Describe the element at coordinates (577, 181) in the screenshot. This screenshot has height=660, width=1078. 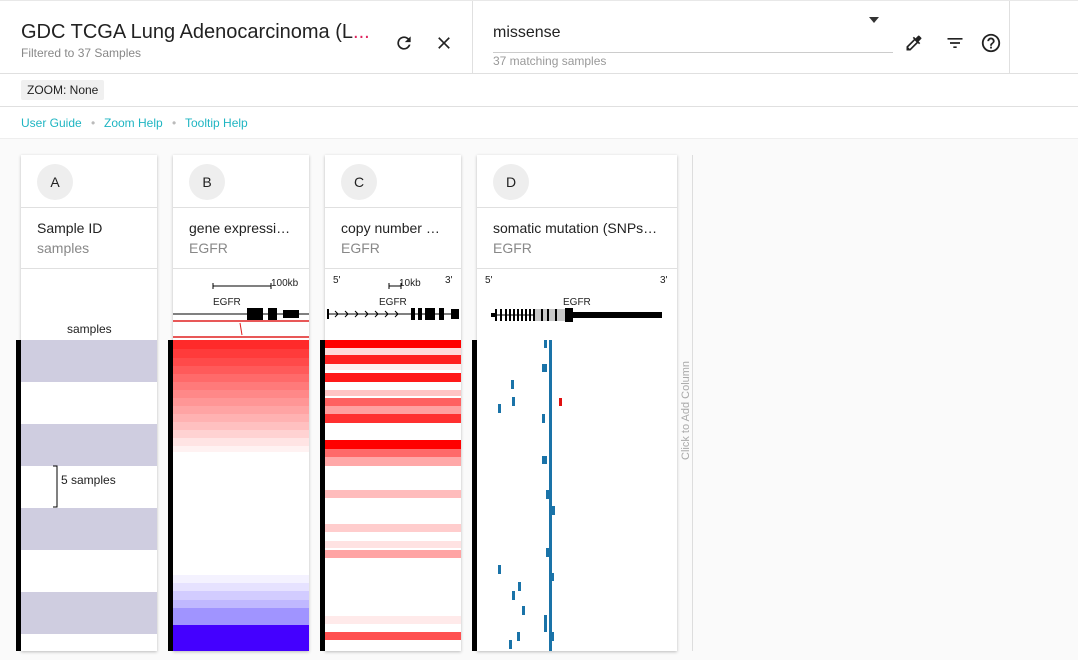
I see `column-d-header: D` at that location.